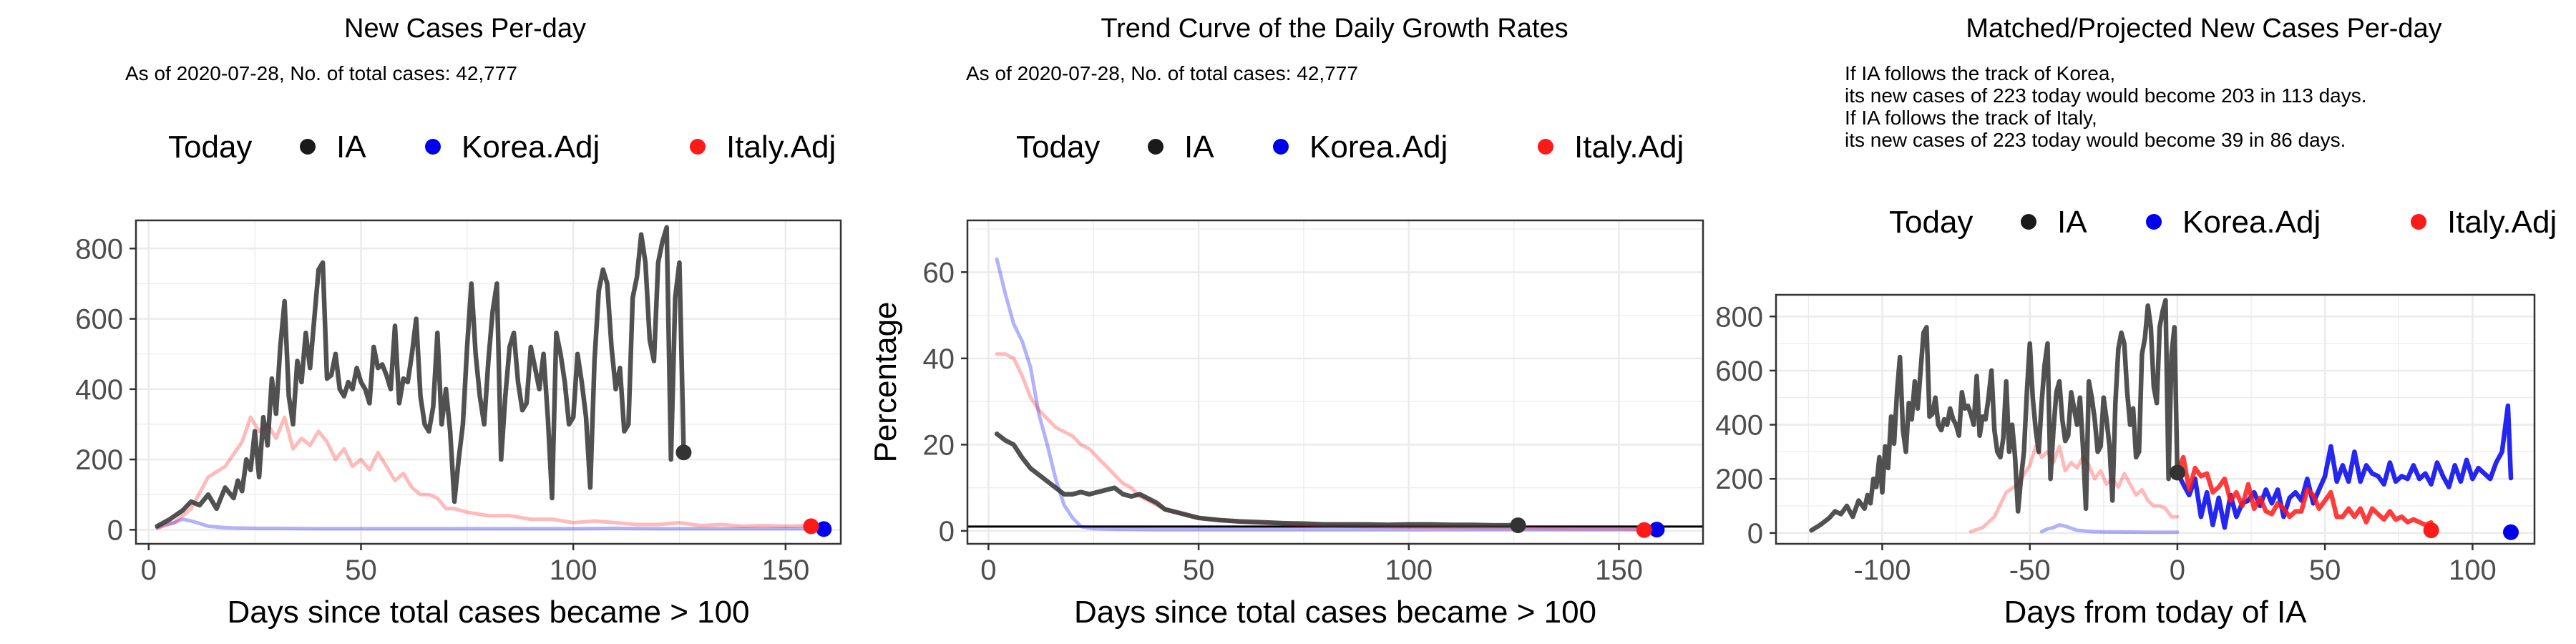  I want to click on chart-subtitle-line: If IA follows the track of Korea,, so click(1980, 73).